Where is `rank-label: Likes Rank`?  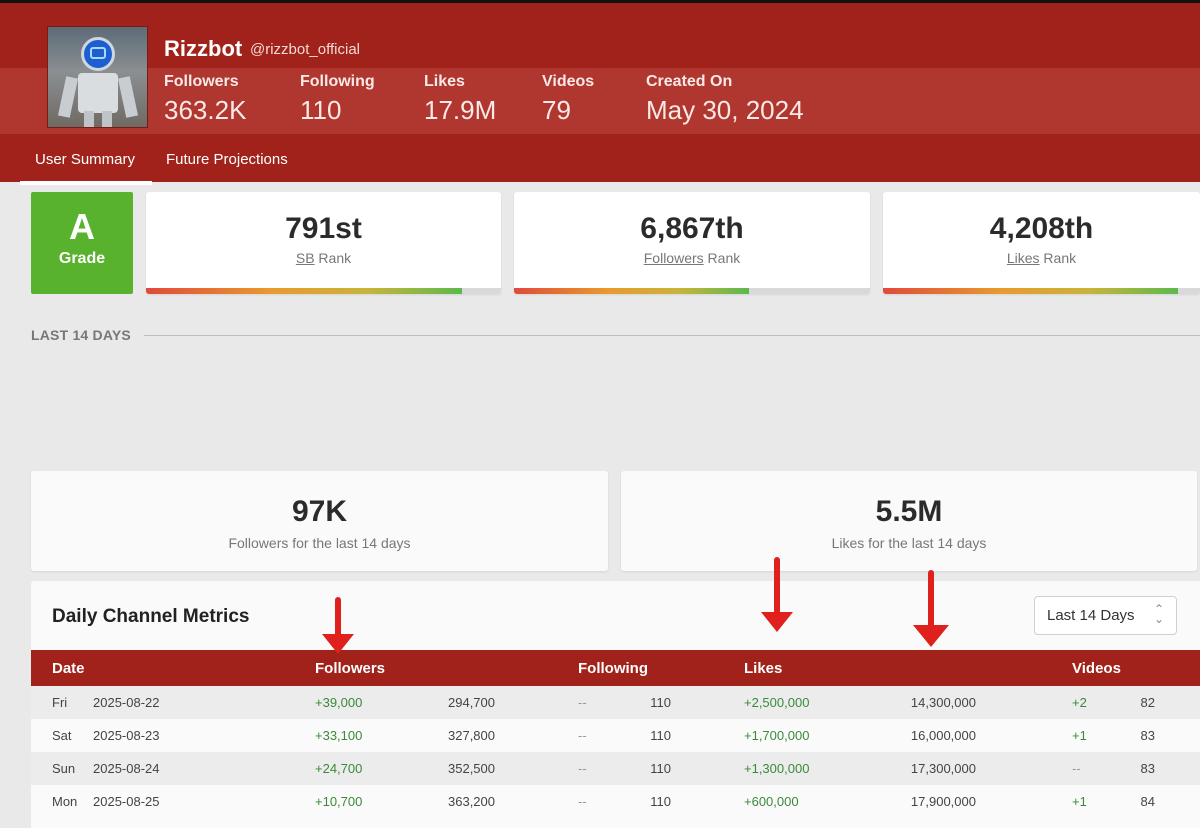
rank-label: Likes Rank is located at coordinates (1041, 258).